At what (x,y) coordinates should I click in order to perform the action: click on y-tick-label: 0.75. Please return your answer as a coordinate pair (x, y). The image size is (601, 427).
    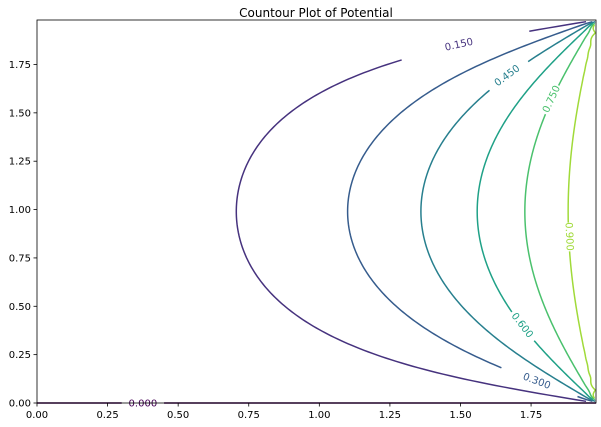
    Looking at the image, I should click on (20, 258).